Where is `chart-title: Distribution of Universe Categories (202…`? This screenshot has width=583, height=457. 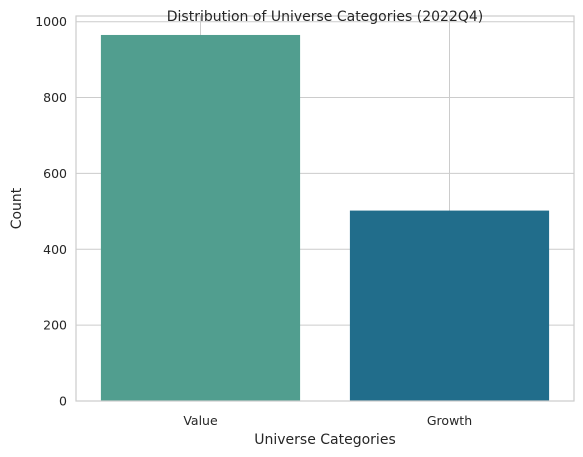 chart-title: Distribution of Universe Categories (202… is located at coordinates (325, 17).